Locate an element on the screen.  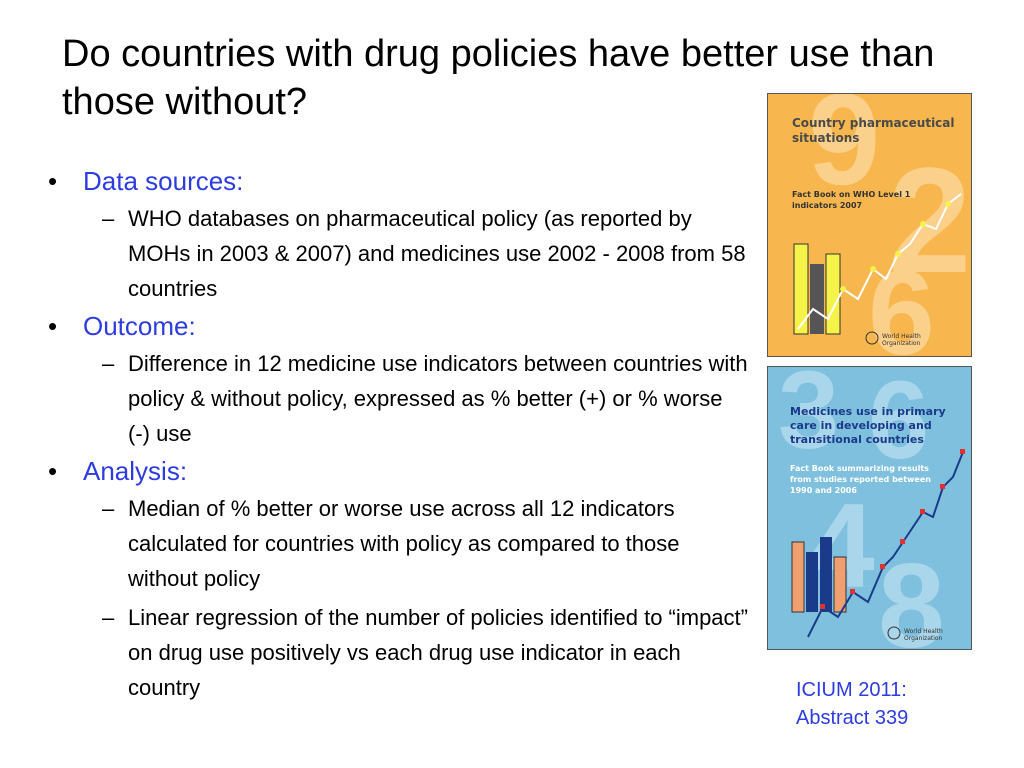
caption-line: Abstract 339 is located at coordinates (852, 718).